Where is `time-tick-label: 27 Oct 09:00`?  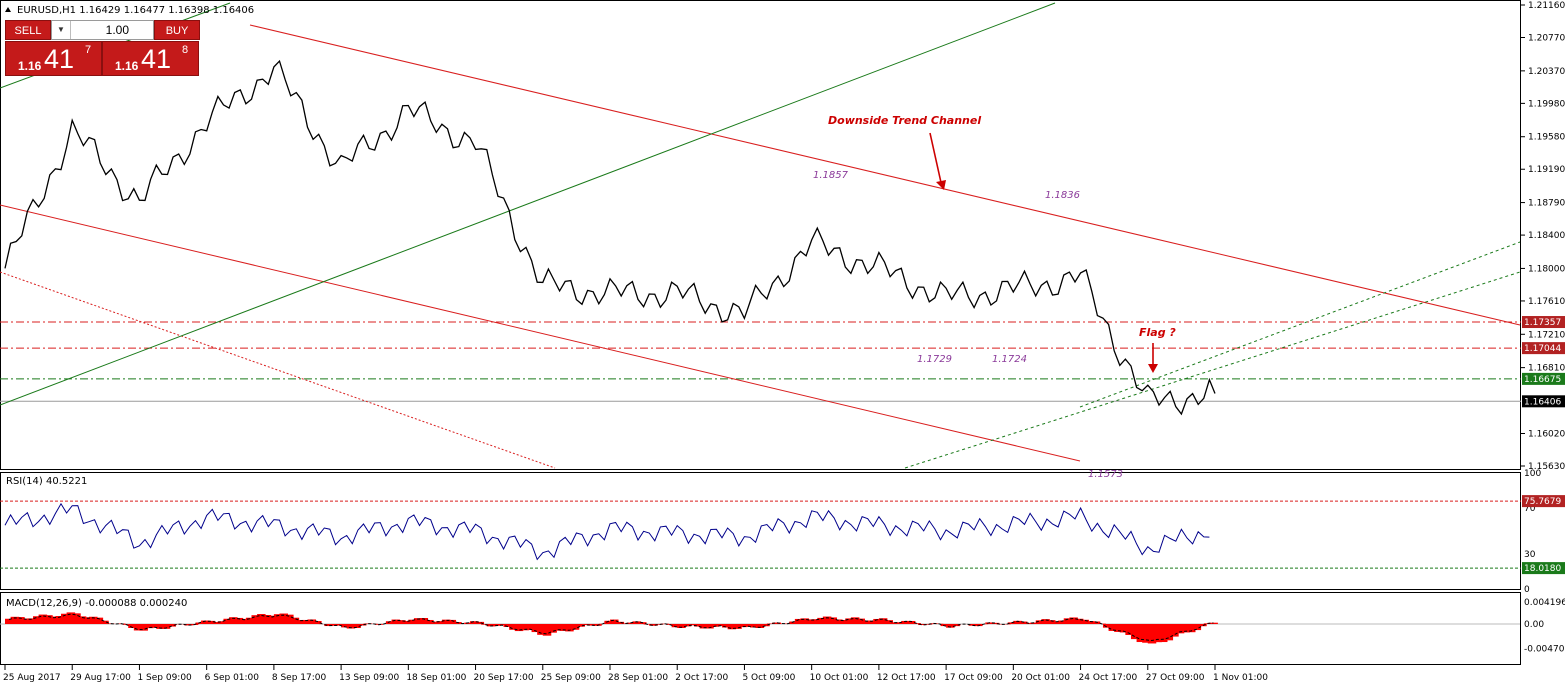 time-tick-label: 27 Oct 09:00 is located at coordinates (1175, 678).